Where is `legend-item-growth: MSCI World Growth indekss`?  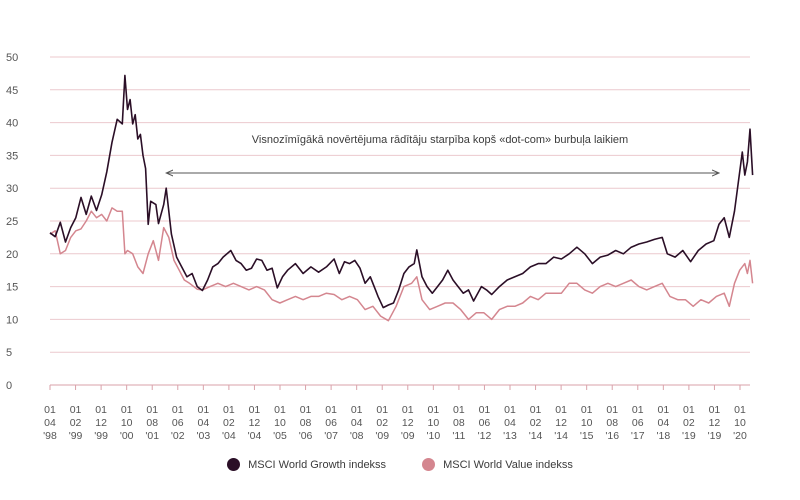 legend-item-growth: MSCI World Growth indekss is located at coordinates (306, 464).